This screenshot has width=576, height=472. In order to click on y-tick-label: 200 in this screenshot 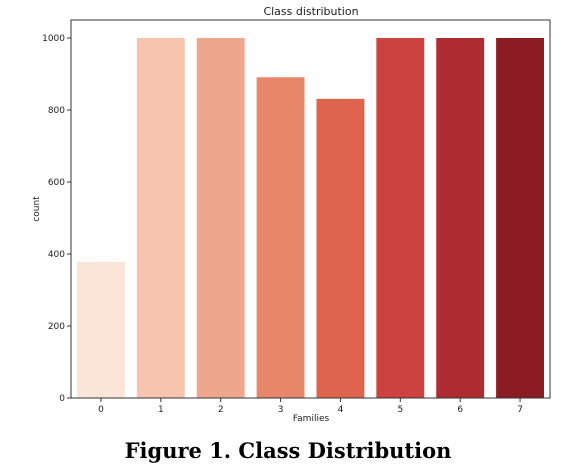, I will do `click(56, 327)`.